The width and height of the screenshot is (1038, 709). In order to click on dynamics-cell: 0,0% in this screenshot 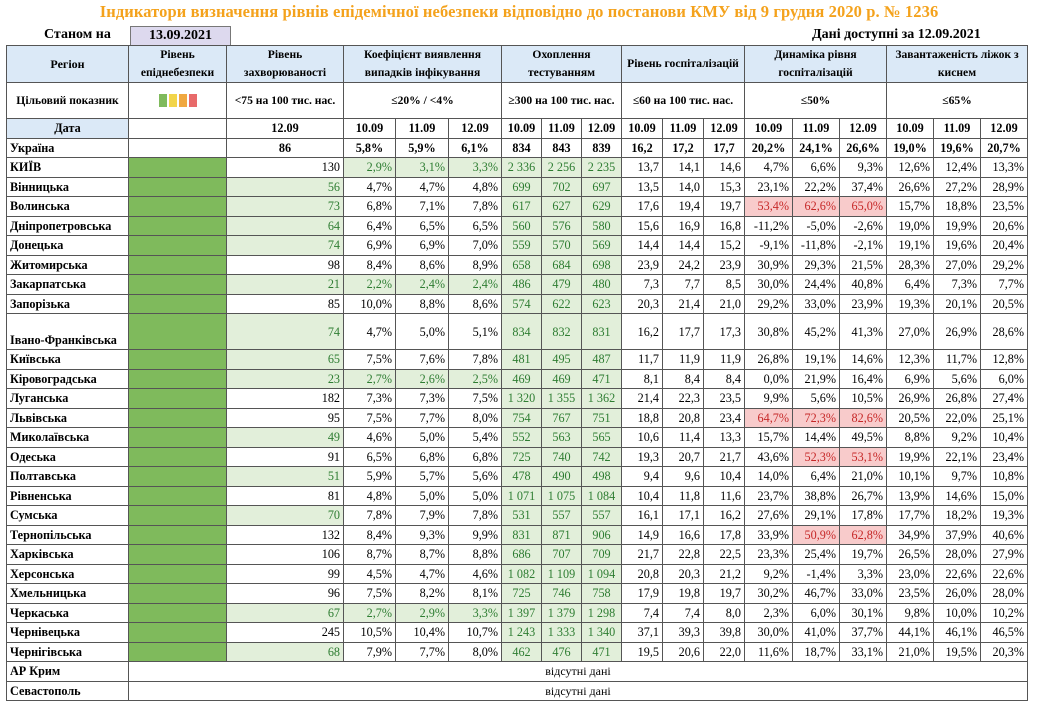, I will do `click(768, 378)`.